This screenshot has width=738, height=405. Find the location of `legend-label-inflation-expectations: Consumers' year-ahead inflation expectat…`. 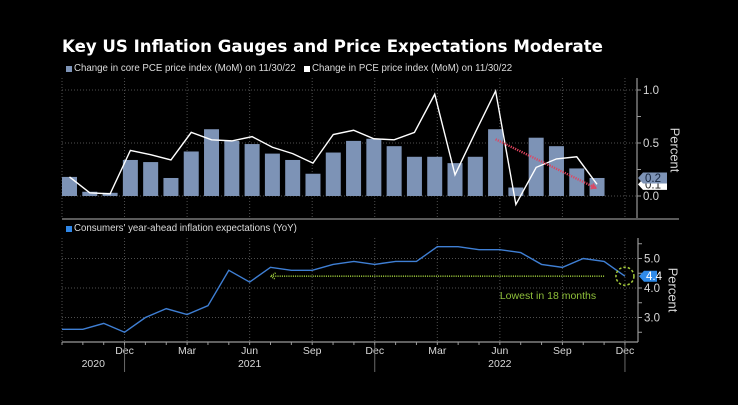

legend-label-inflation-expectations: Consumers' year-ahead inflation expectat… is located at coordinates (185, 228).